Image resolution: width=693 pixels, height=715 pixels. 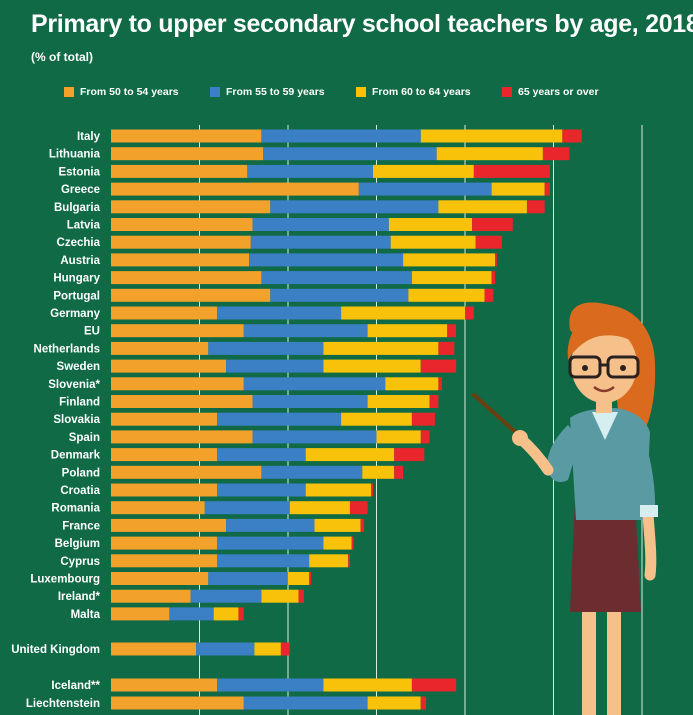 I want to click on pointer-stick, so click(x=498, y=416).